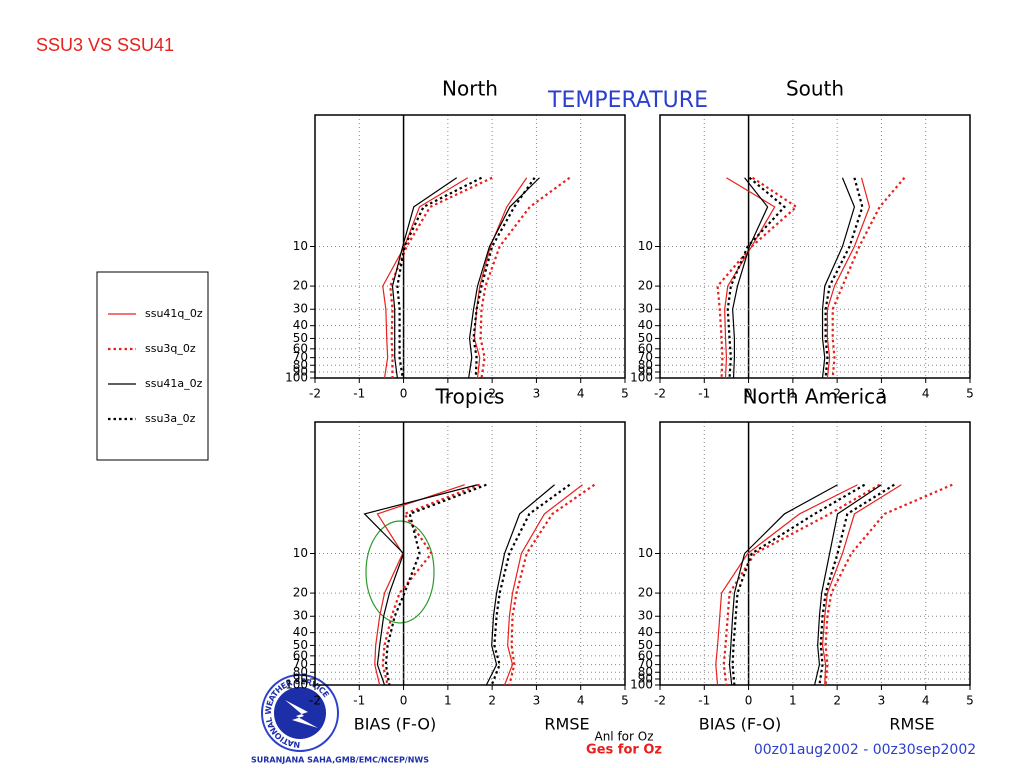 This screenshot has width=1024, height=768. Describe the element at coordinates (174, 383) in the screenshot. I see `legend-label: ssu41a_0z` at that location.